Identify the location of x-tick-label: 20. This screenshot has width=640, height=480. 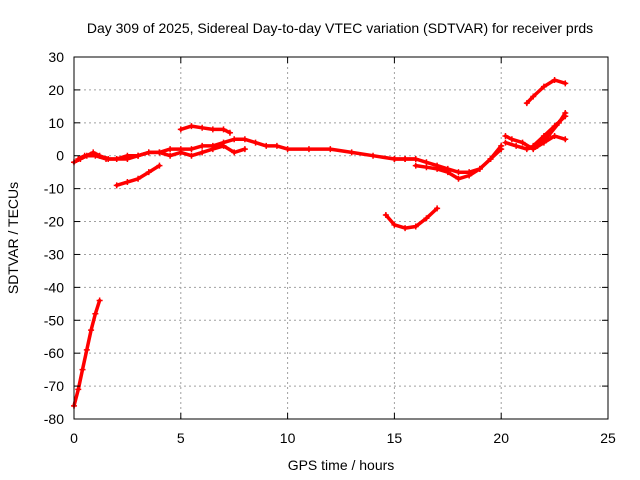
(501, 438).